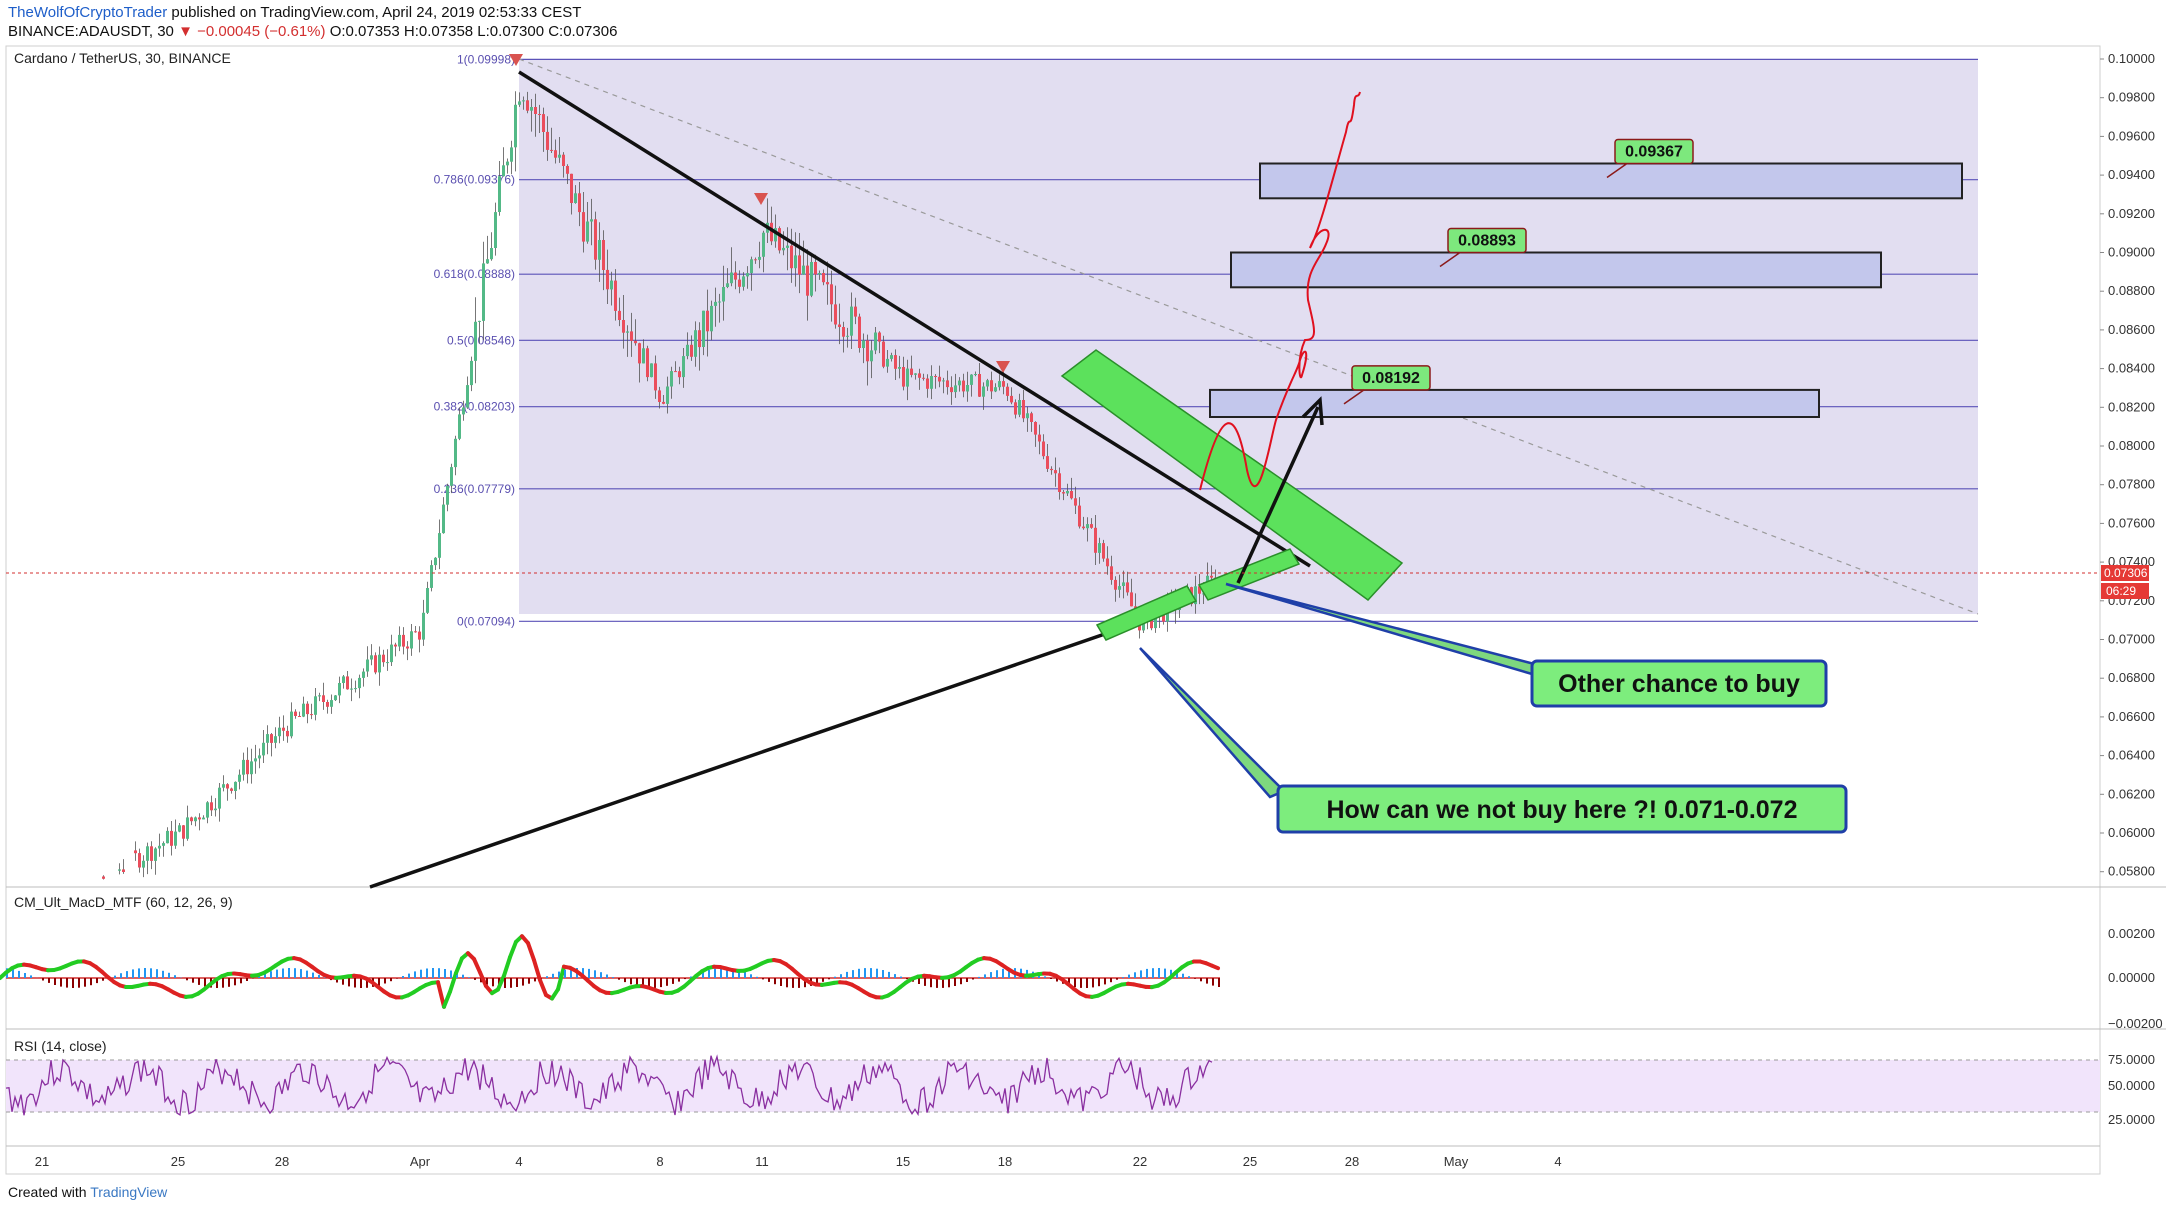 The height and width of the screenshot is (1210, 2166). What do you see at coordinates (2131, 406) in the screenshot?
I see `price-tick-label: 0.08200` at bounding box center [2131, 406].